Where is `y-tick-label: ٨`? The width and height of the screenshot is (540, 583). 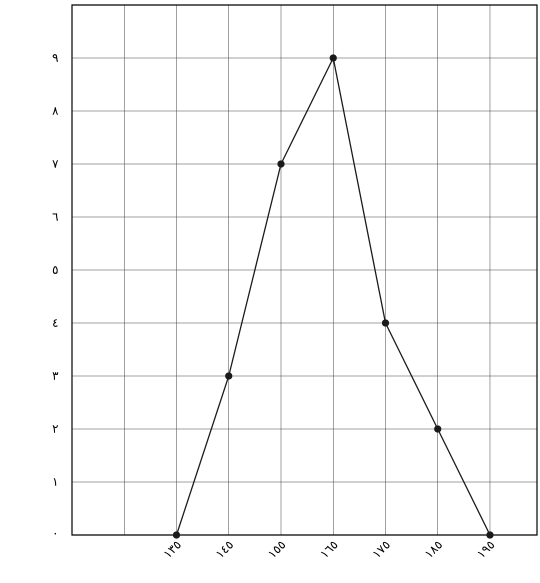
y-tick-label: ٨ is located at coordinates (55, 111).